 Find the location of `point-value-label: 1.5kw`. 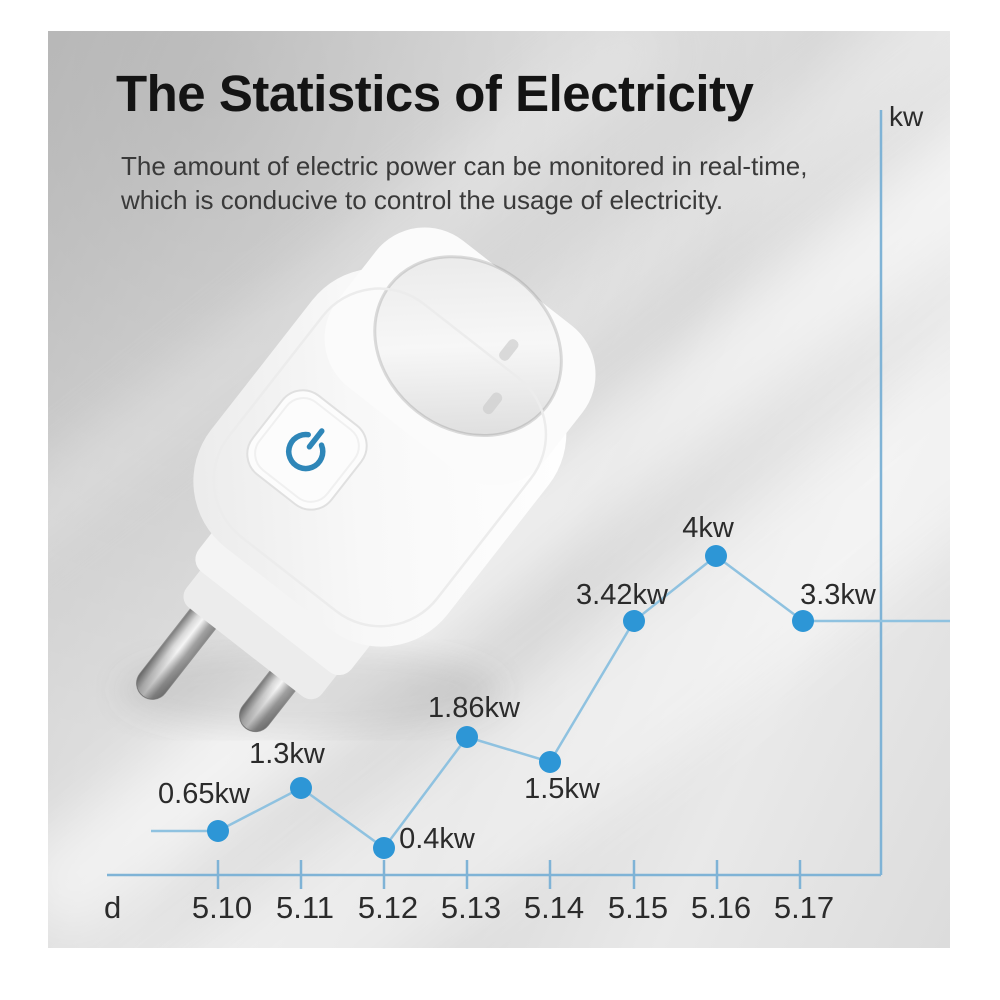

point-value-label: 1.5kw is located at coordinates (562, 789).